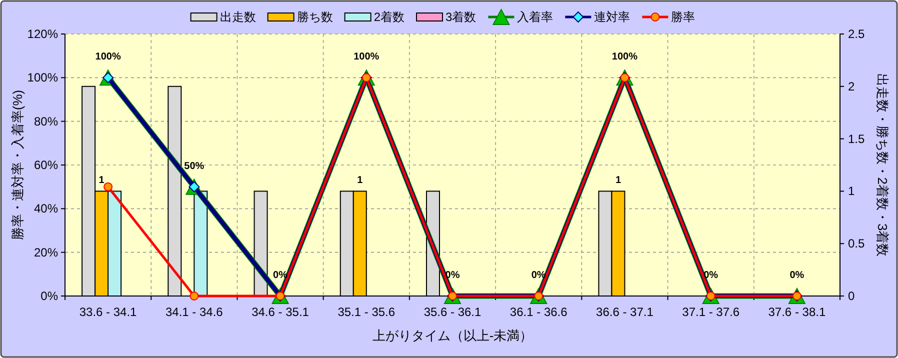  Describe the element at coordinates (194, 166) in the screenshot. I see `data-label: 50%` at that location.